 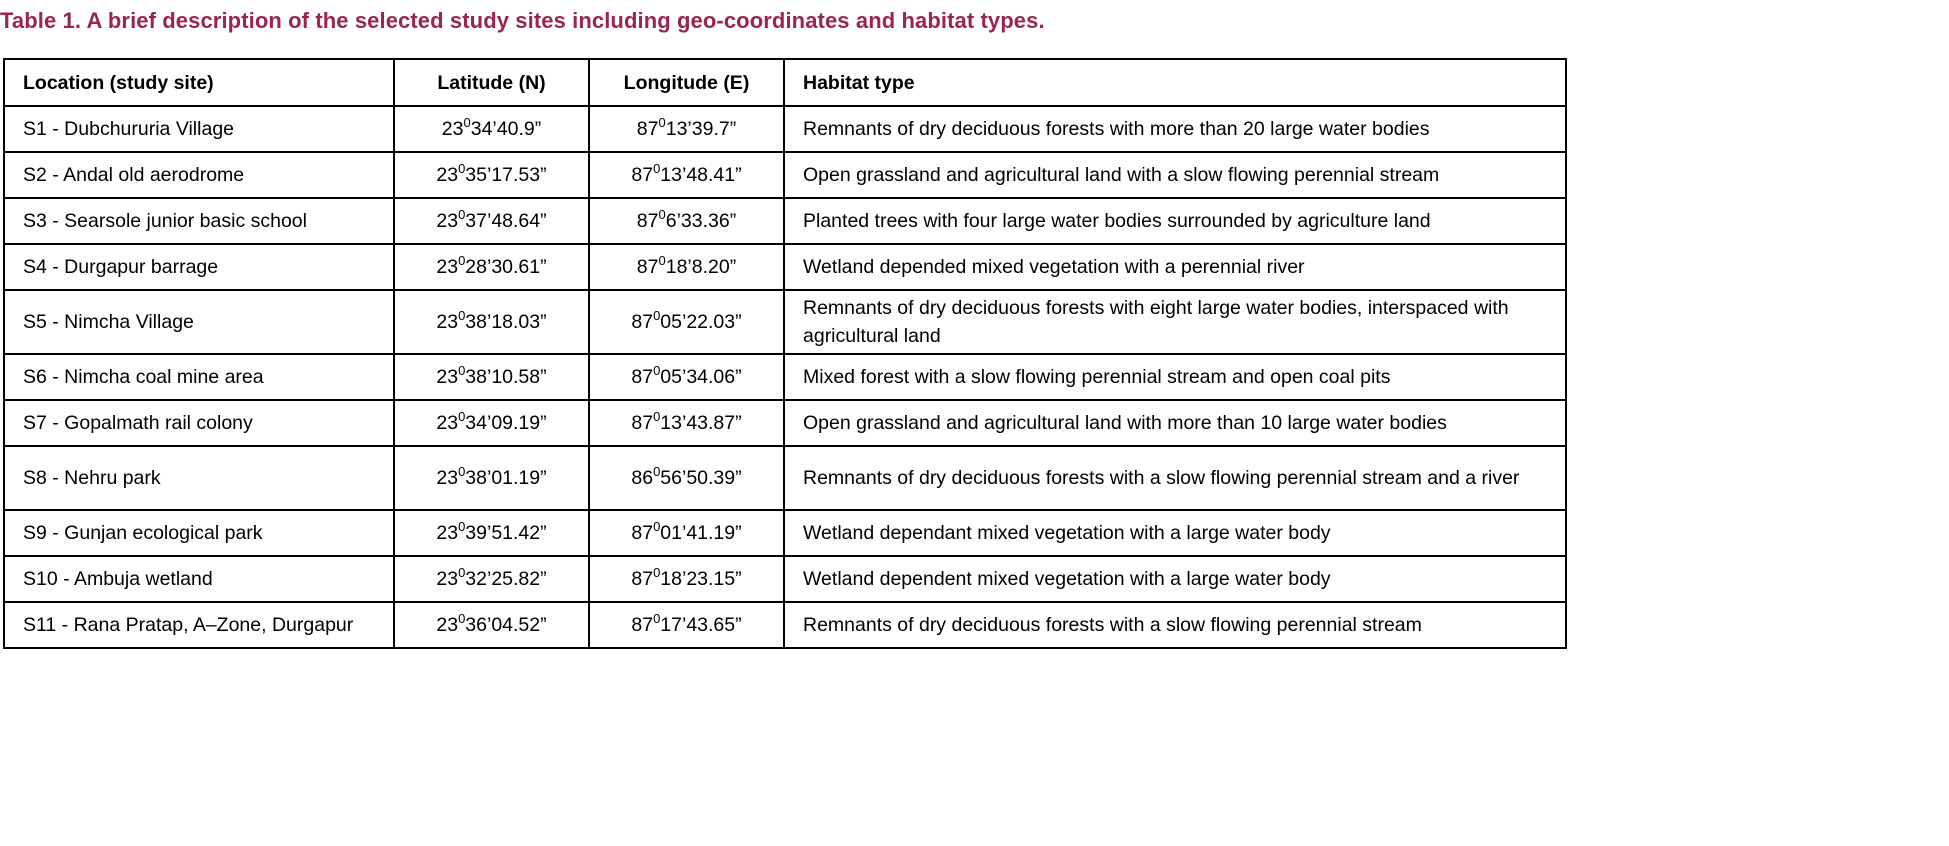 I want to click on latitude-cell: 23039’51.42”, so click(x=491, y=533).